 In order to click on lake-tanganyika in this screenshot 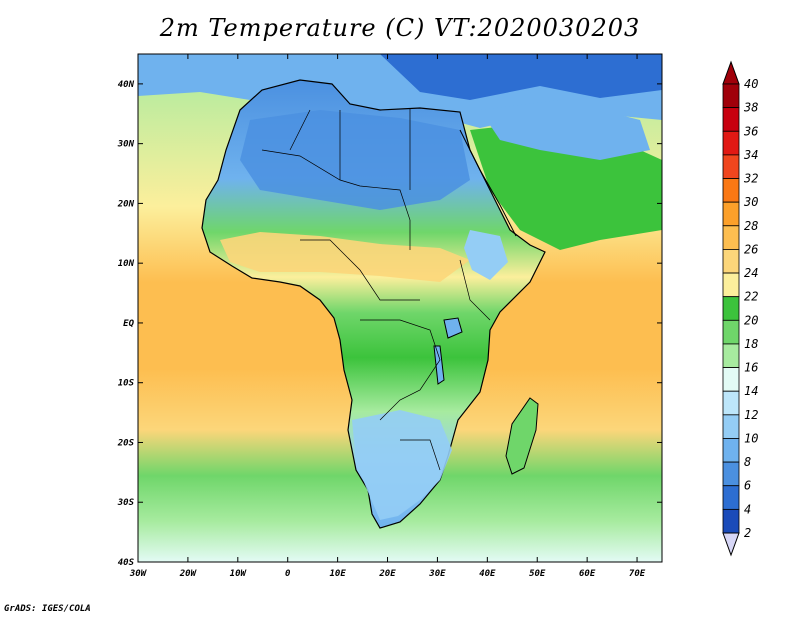, I will do `click(439, 365)`.